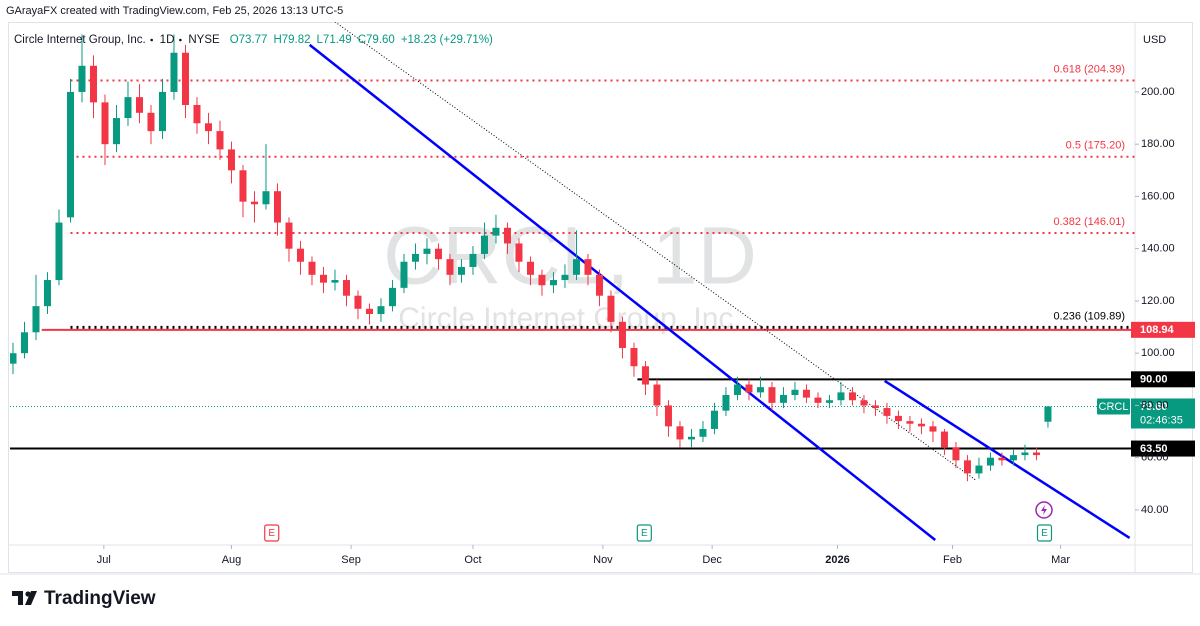  I want to click on brand-logo, so click(24, 598).